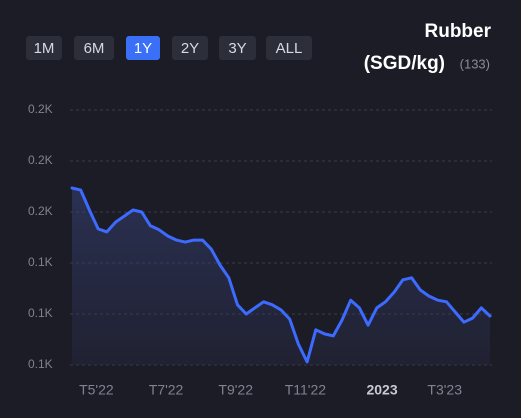 The image size is (521, 418). What do you see at coordinates (96, 390) in the screenshot?
I see `x-tick-label: T5'22` at bounding box center [96, 390].